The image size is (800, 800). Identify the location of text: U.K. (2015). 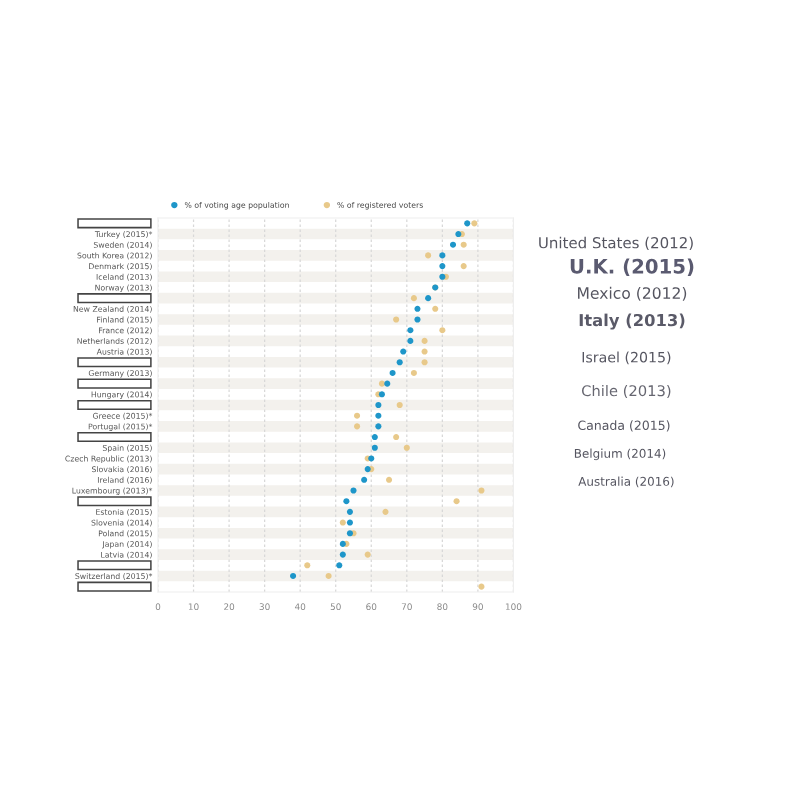
(632, 267).